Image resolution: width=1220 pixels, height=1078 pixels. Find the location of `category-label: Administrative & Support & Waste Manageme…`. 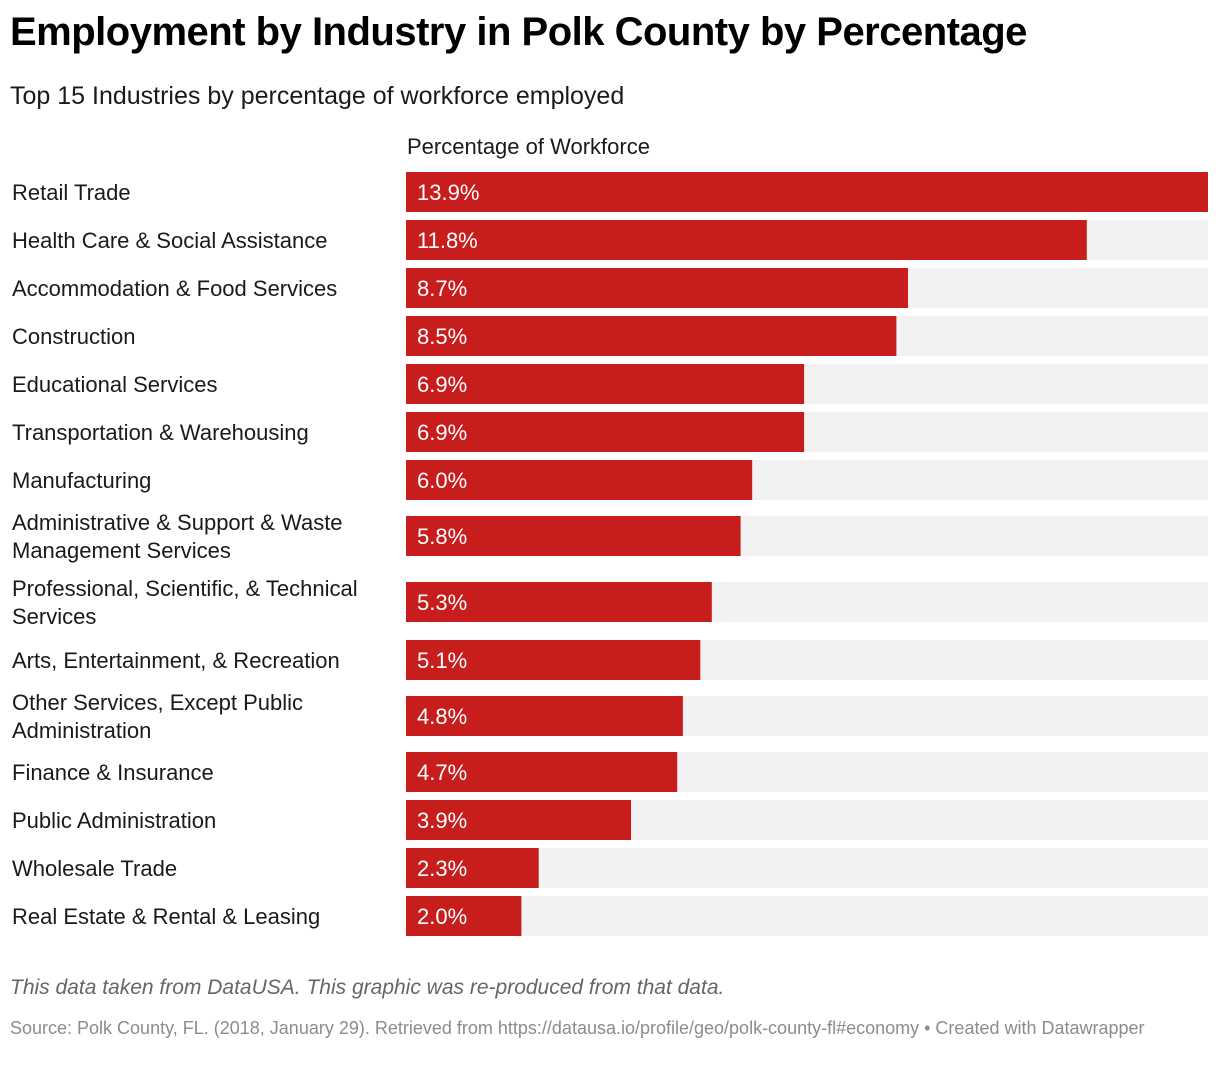

category-label: Administrative & Support & Waste Manageme… is located at coordinates (177, 536).